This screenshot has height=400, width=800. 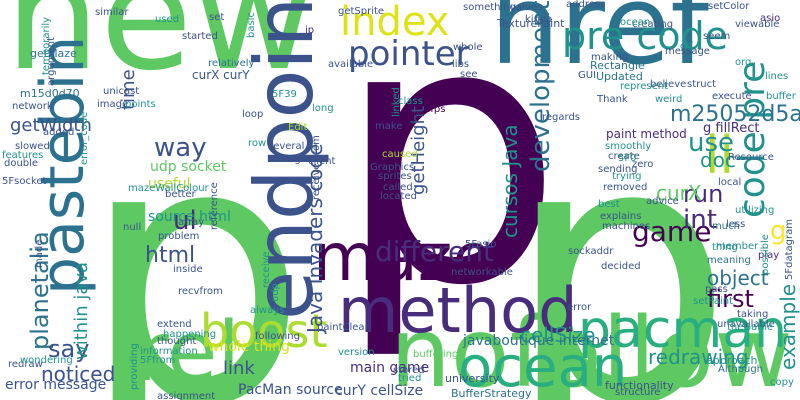 I want to click on cloud-word: execute, so click(x=732, y=96).